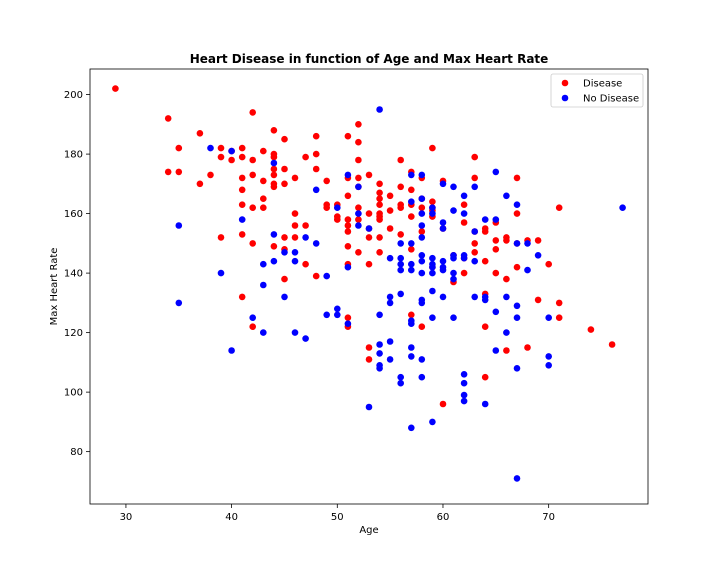  Describe the element at coordinates (443, 517) in the screenshot. I see `x-tick-label: 60` at that location.